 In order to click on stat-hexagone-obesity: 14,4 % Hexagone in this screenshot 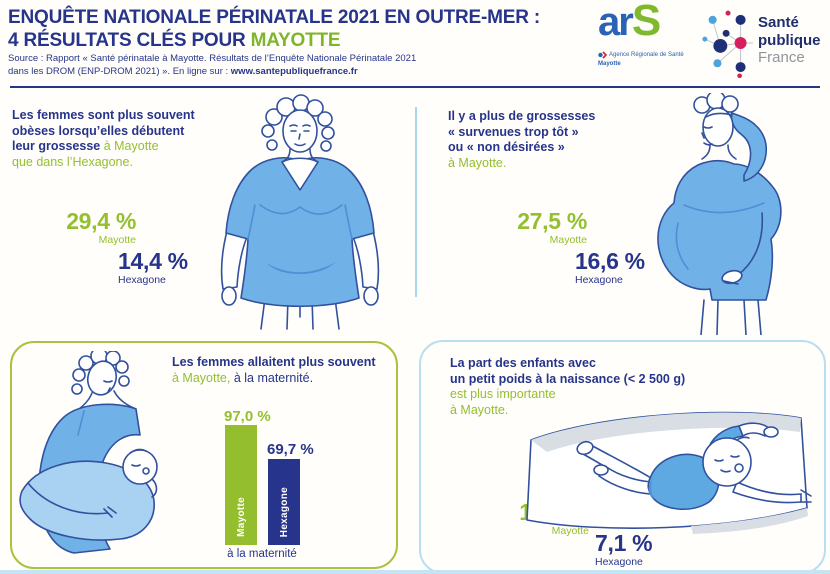, I will do `click(153, 267)`.